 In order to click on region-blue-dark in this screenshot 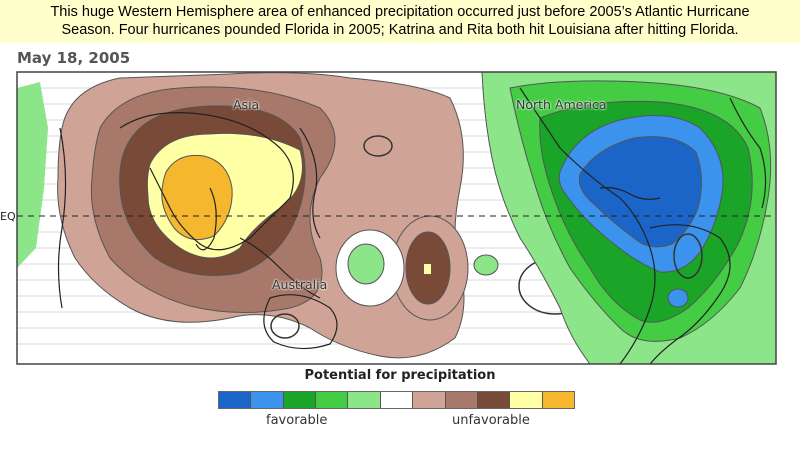, I will do `click(640, 192)`.